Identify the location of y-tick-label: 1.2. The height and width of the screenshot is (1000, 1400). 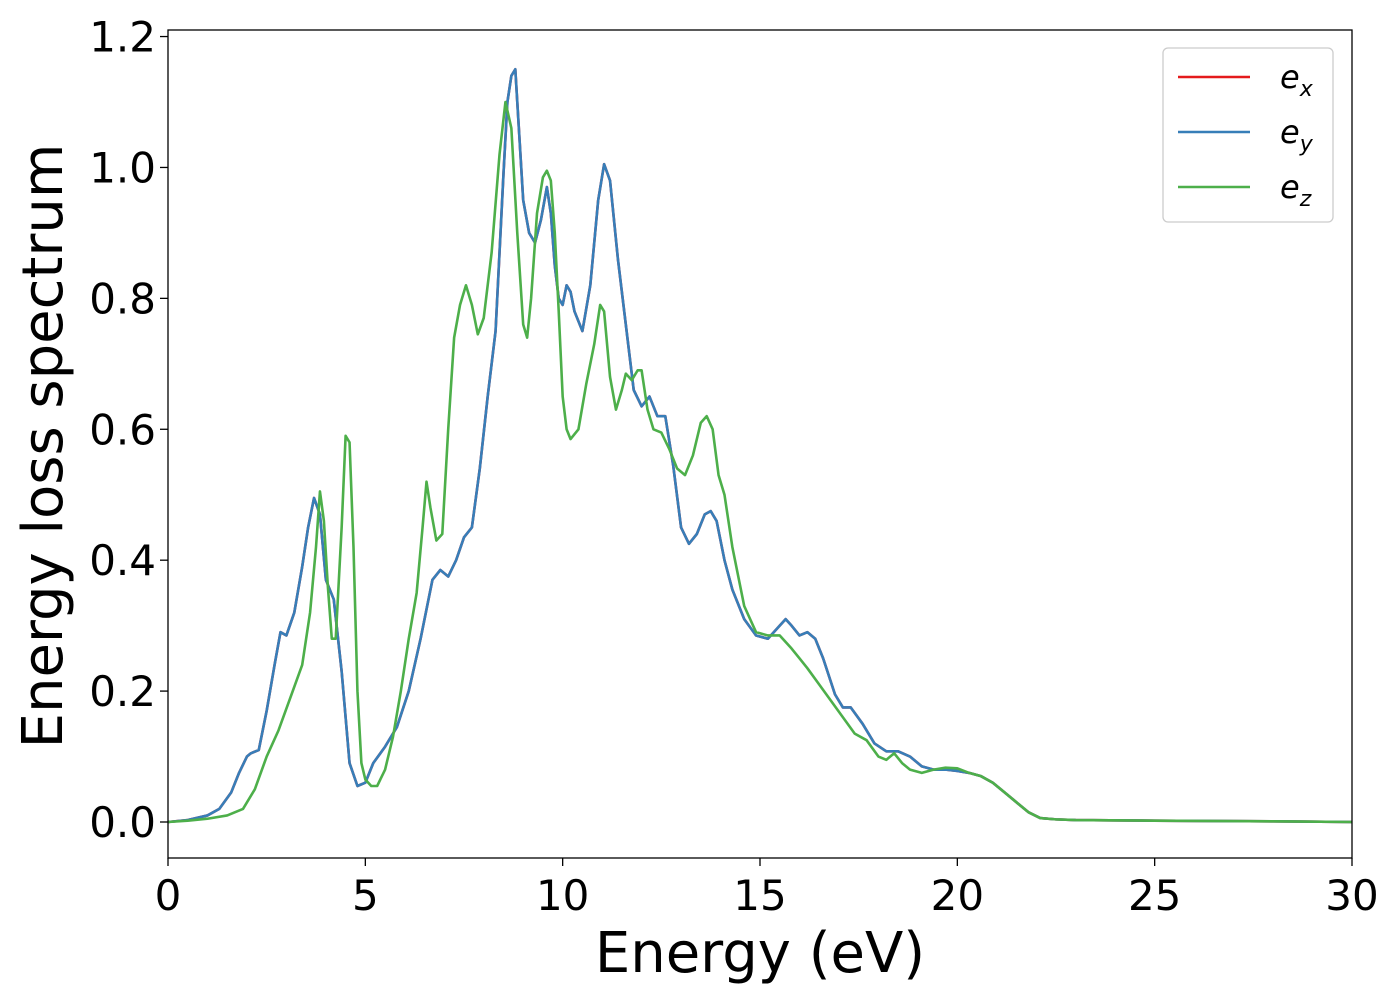
(122, 37).